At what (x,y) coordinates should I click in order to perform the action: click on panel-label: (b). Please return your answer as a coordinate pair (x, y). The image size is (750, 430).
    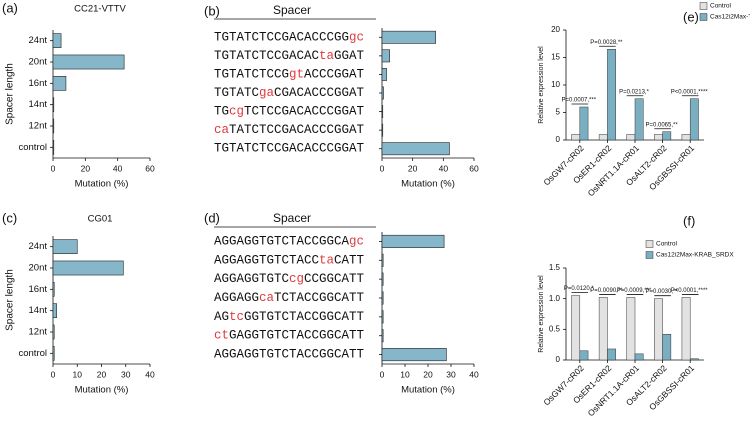
    Looking at the image, I should click on (212, 10).